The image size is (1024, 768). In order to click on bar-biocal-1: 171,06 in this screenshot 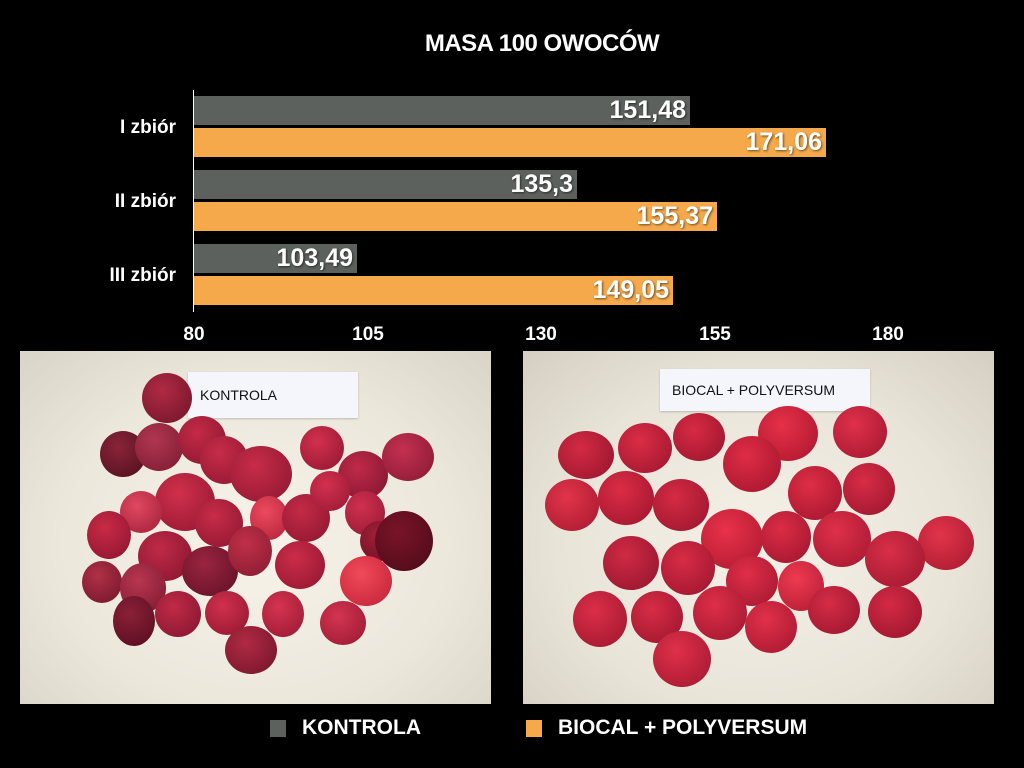, I will do `click(510, 142)`.